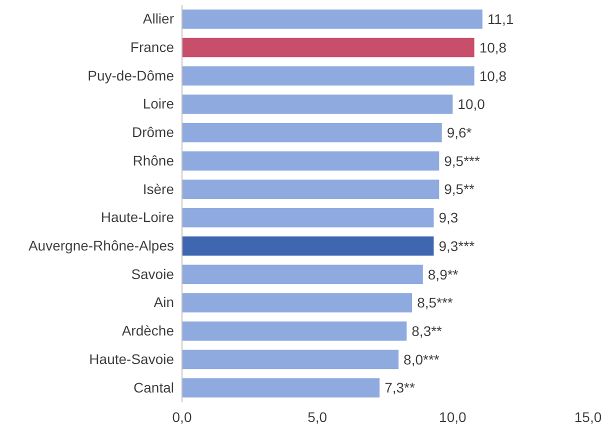 The width and height of the screenshot is (606, 432). What do you see at coordinates (154, 387) in the screenshot?
I see `y-tick-label: Cantal` at bounding box center [154, 387].